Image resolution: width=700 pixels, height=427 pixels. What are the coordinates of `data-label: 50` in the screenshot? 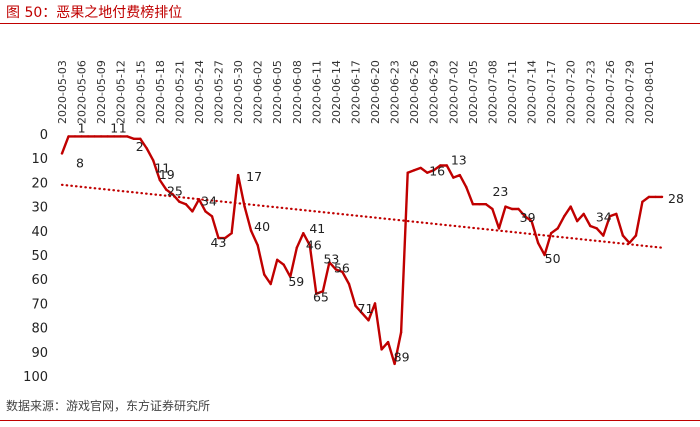 It's located at (553, 258).